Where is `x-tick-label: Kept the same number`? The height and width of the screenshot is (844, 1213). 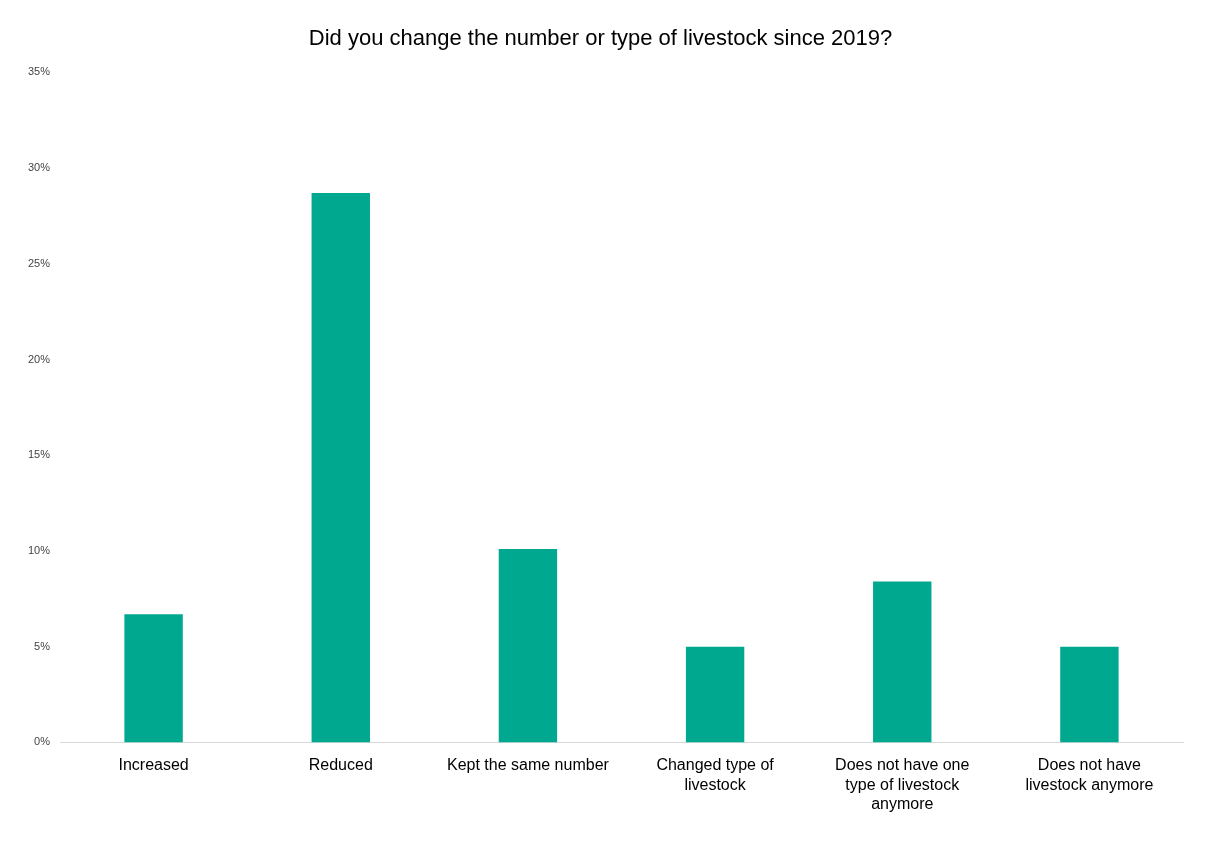
x-tick-label: Kept the same number is located at coordinates (528, 765).